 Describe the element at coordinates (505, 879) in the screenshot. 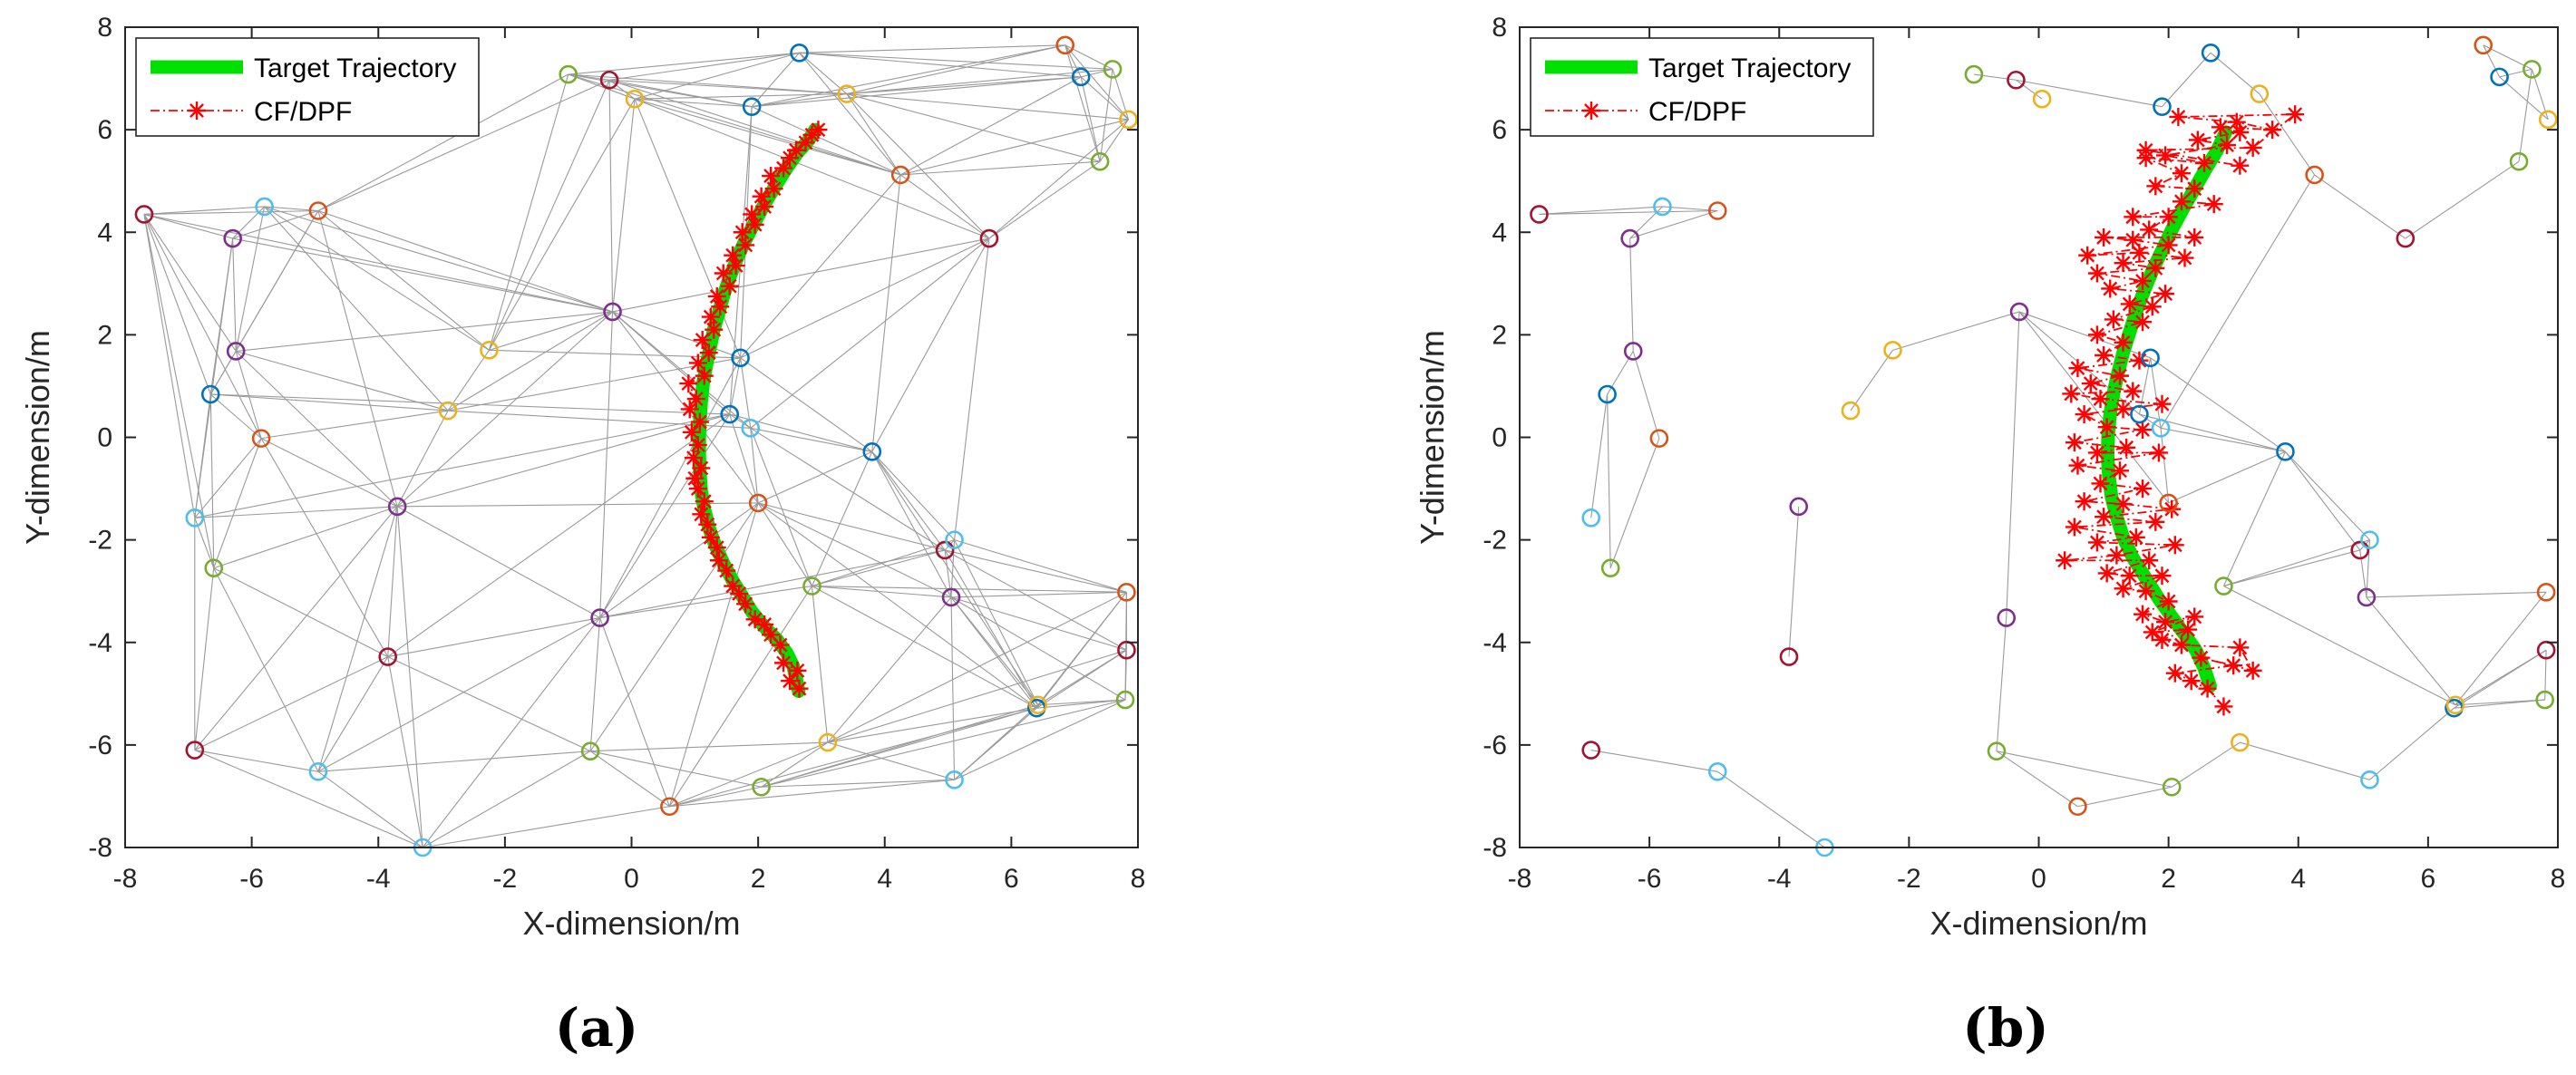

I see `x-tick-label: -2` at that location.